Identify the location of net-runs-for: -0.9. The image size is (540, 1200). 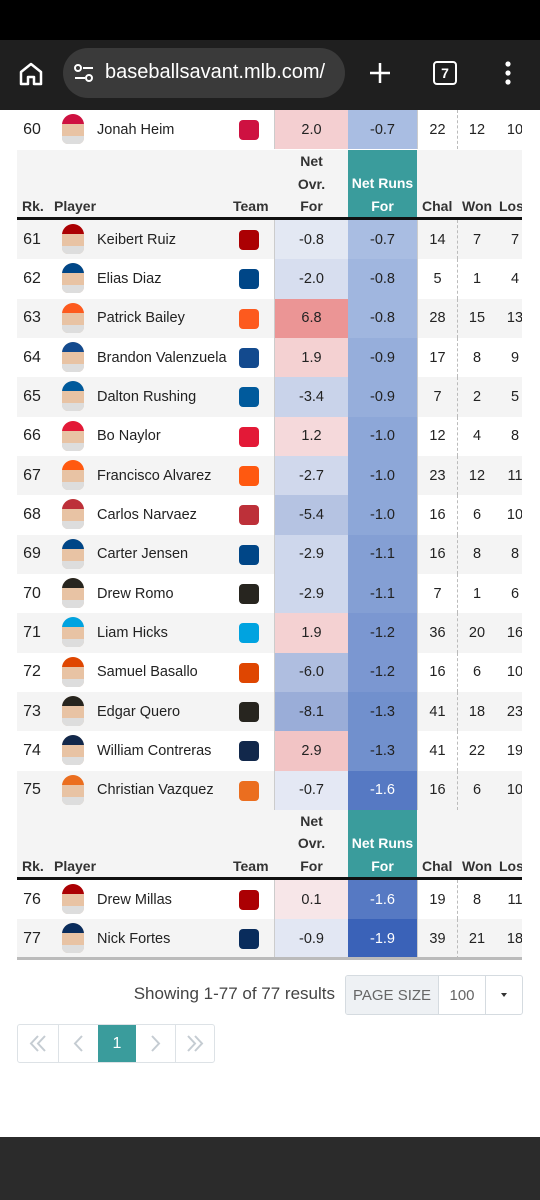
(382, 396).